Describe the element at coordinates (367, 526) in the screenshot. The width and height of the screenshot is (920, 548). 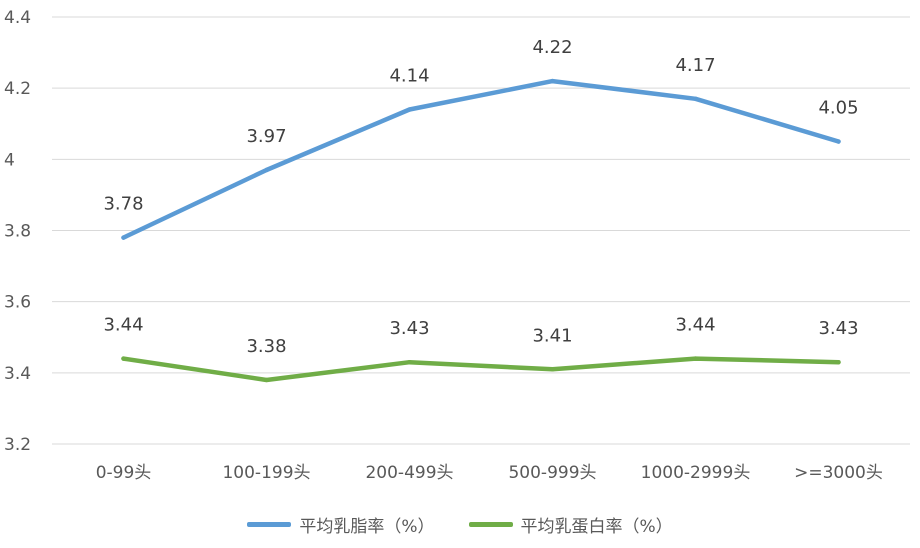
I see `legend-label-fat: 平均乳脂率（%）` at that location.